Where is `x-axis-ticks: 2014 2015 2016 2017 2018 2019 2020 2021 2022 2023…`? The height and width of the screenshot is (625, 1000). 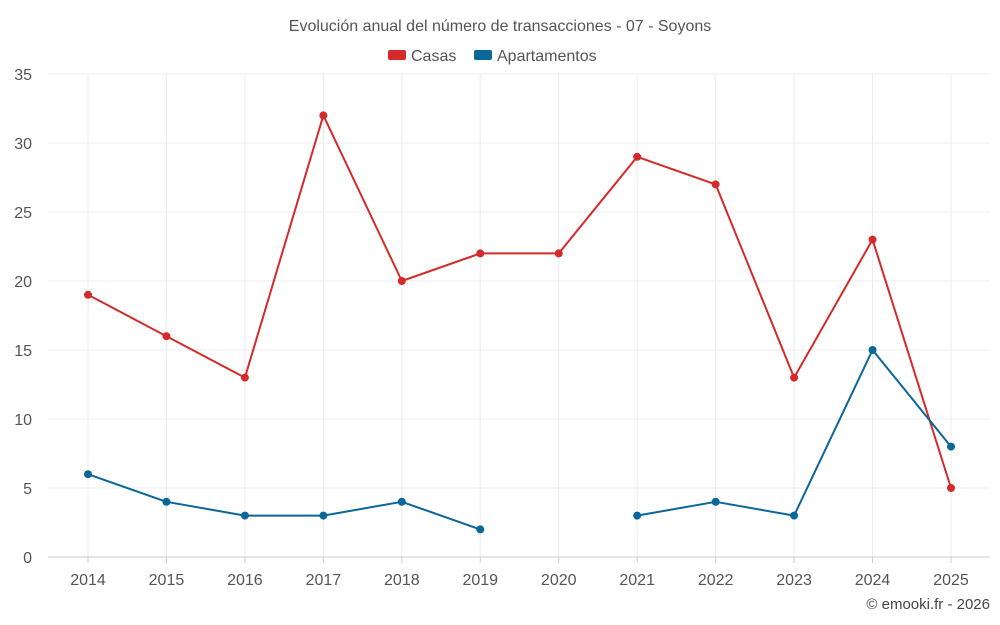
x-axis-ticks: 2014 2015 2016 2017 2018 2019 2020 2021 2022 2023… is located at coordinates (519, 573).